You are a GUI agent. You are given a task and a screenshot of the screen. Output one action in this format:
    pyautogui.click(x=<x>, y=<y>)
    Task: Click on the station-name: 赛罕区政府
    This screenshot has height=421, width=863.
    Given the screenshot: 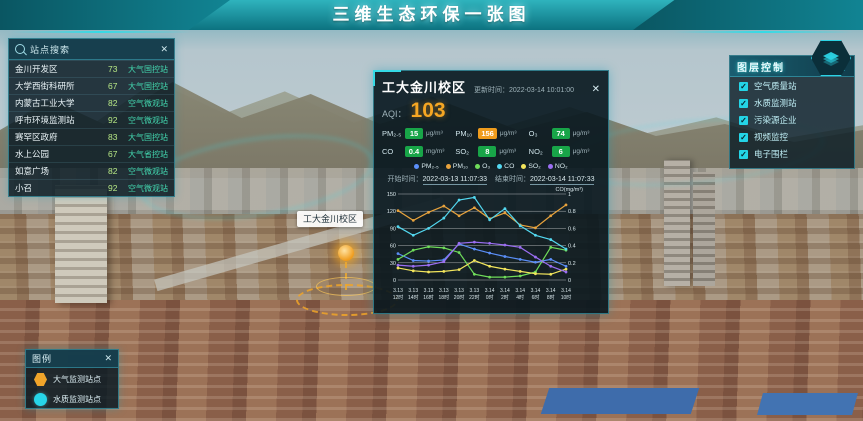 What is the action you would take?
    pyautogui.click(x=36, y=137)
    